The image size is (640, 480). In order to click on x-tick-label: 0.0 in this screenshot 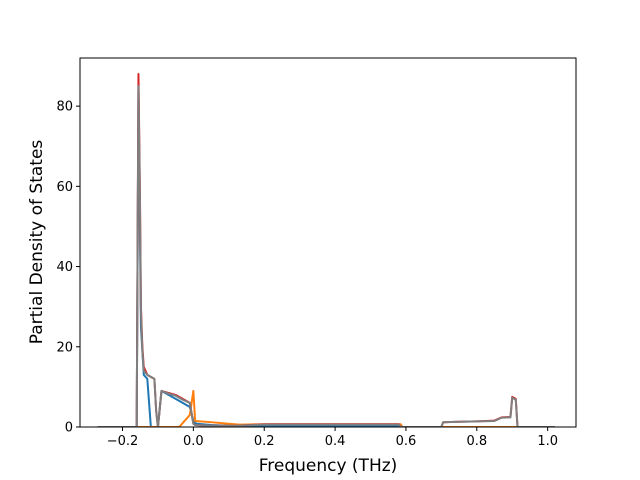, I will do `click(193, 441)`.